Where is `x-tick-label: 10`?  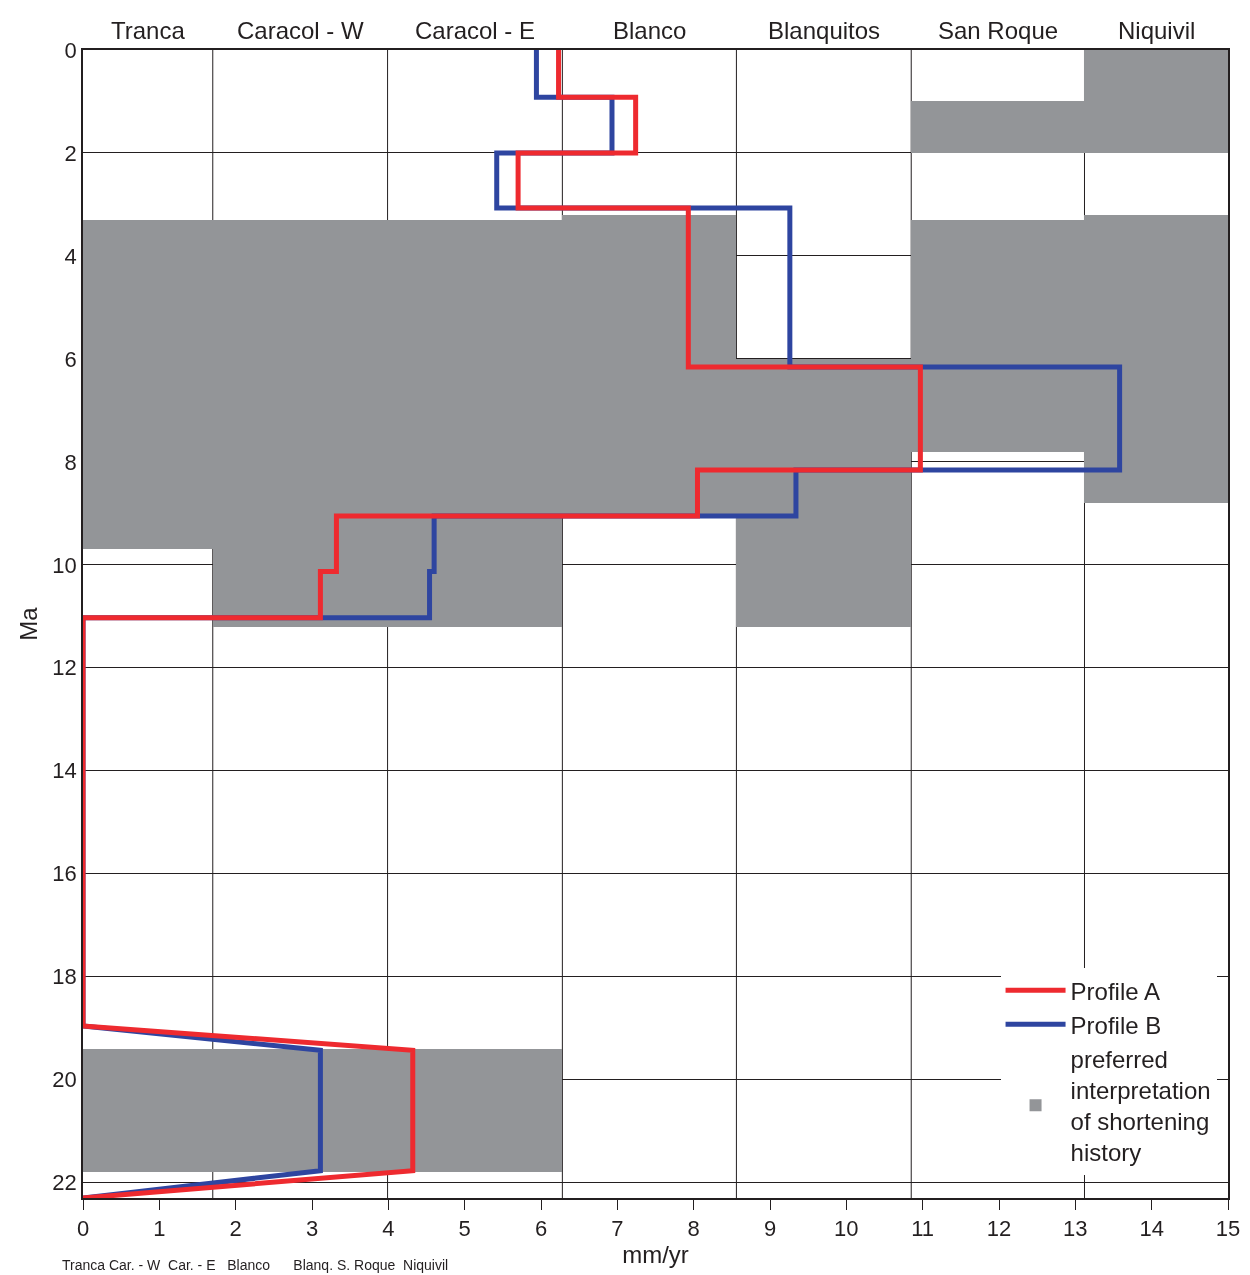
x-tick-label: 10 is located at coordinates (846, 1229).